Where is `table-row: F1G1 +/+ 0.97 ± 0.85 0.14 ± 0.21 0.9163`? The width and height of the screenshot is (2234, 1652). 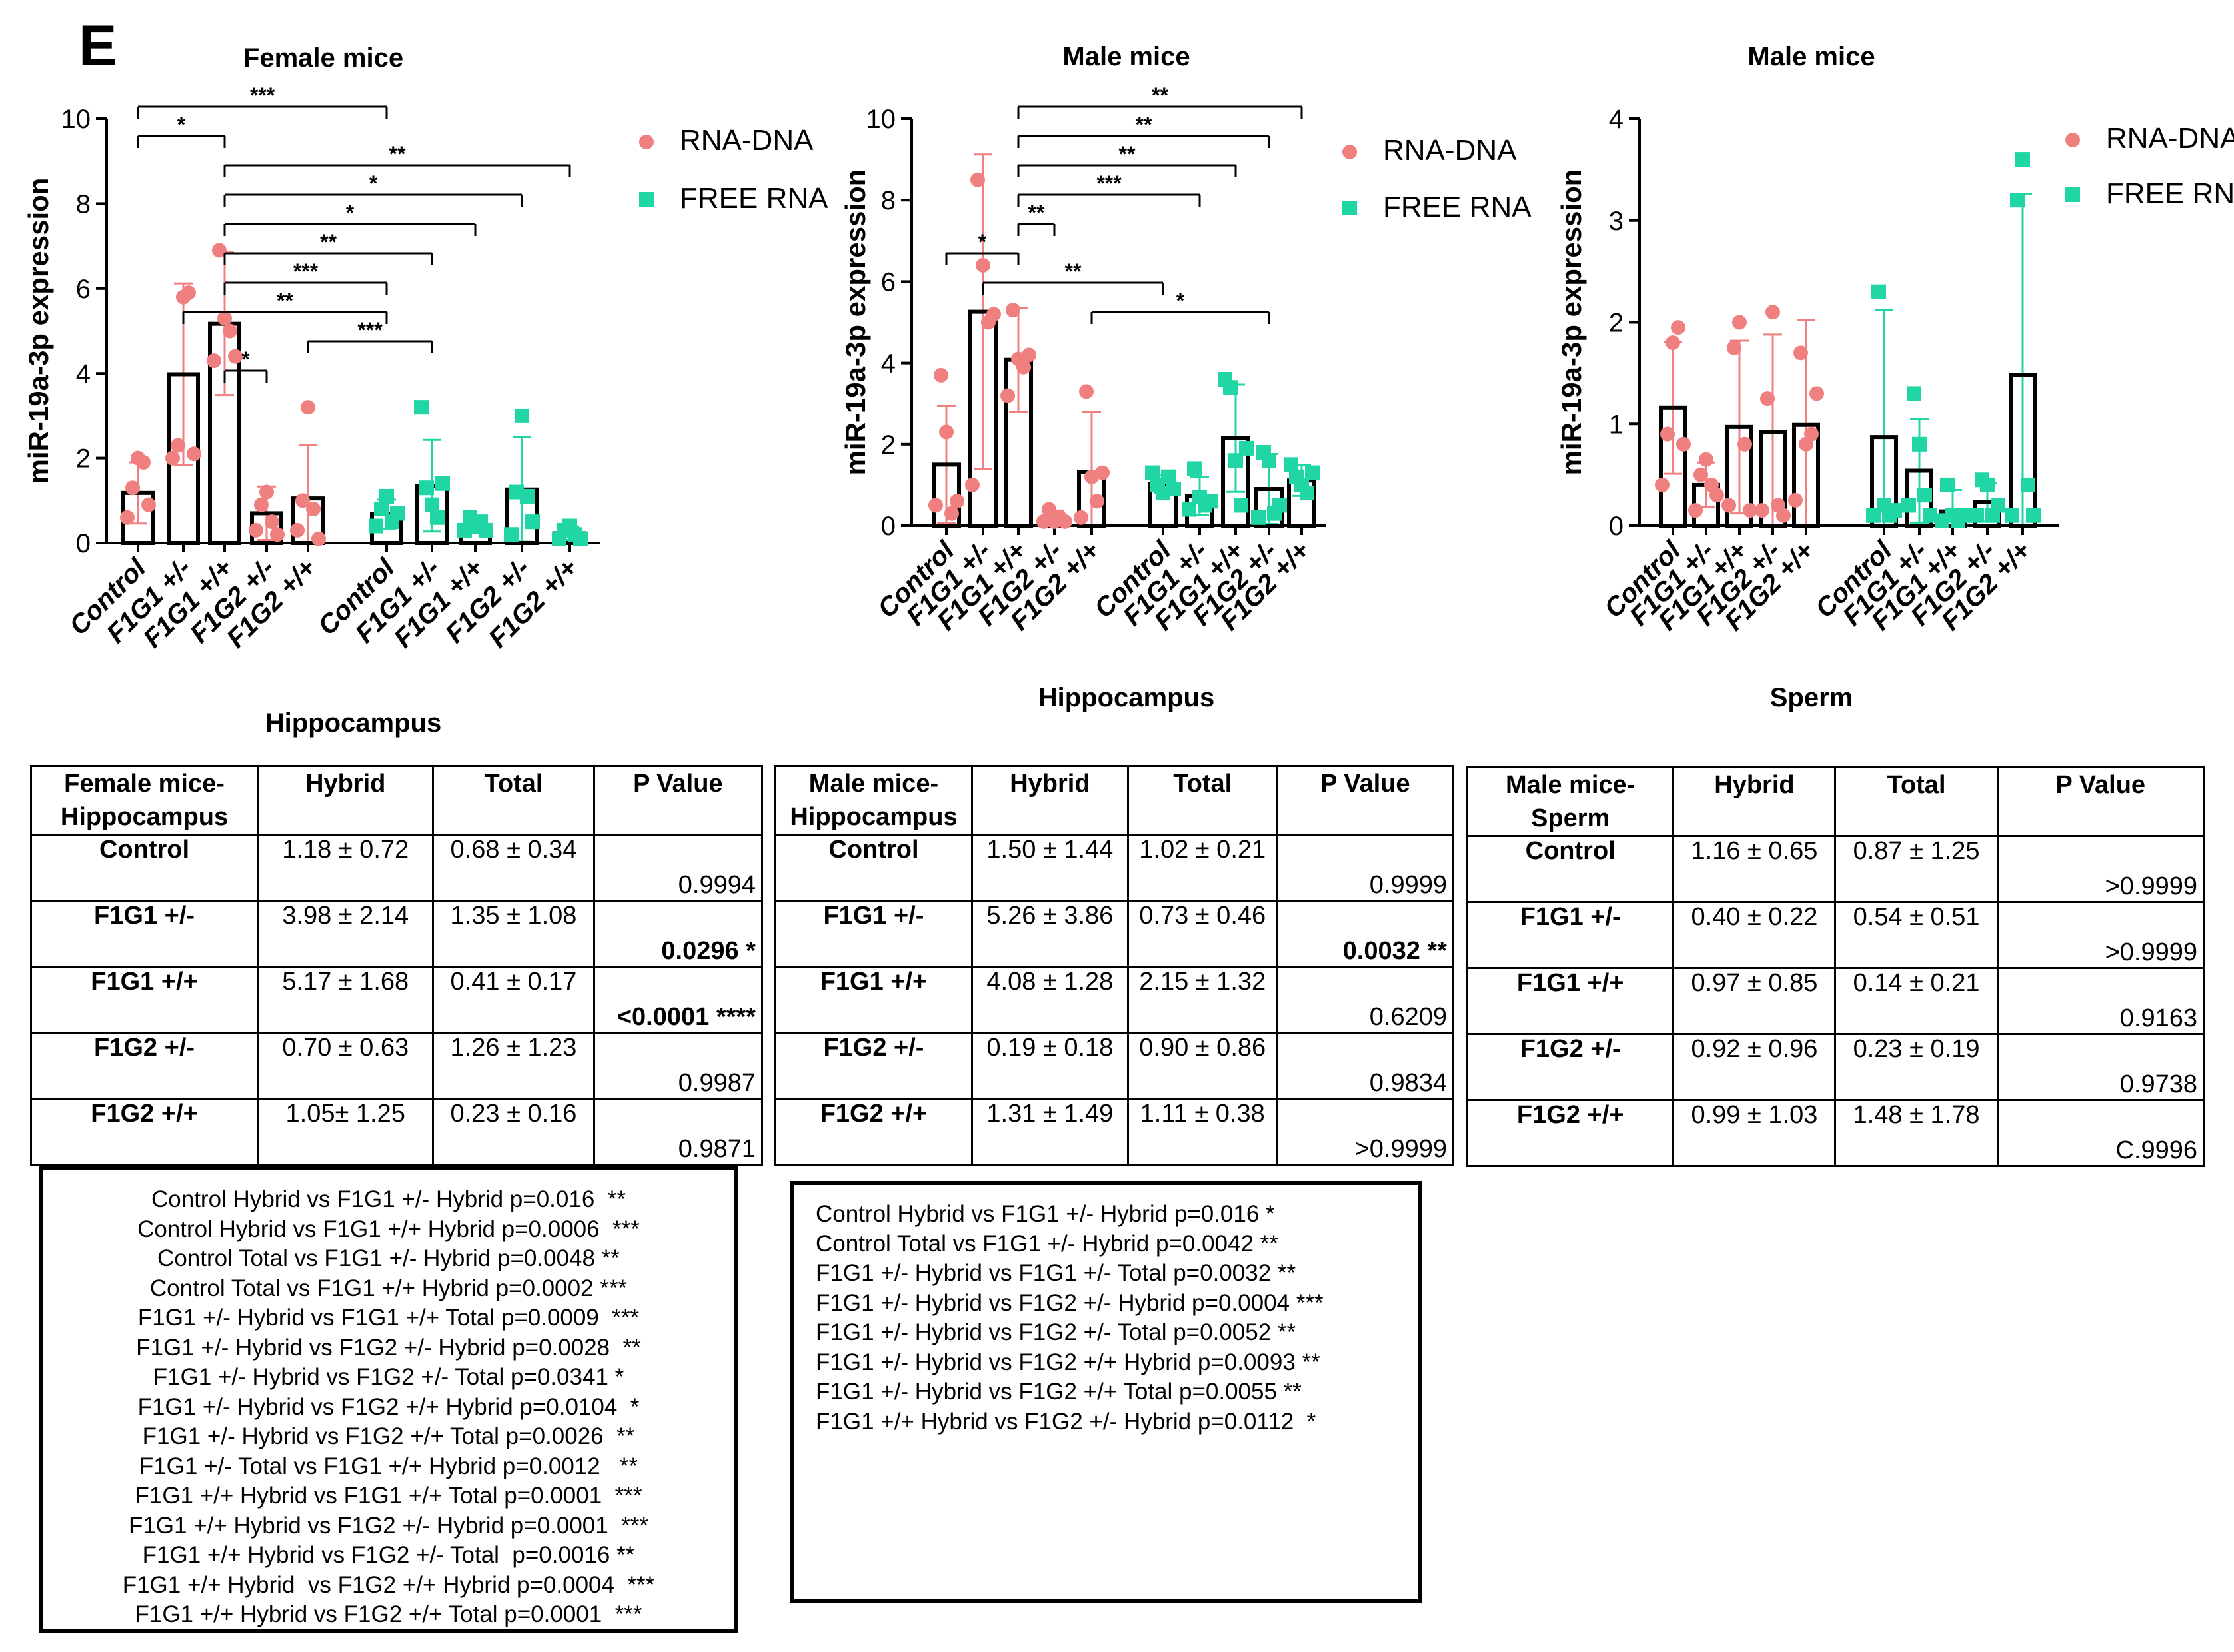
table-row: F1G1 +/+ 0.97 ± 0.85 0.14 ± 0.21 0.9163 is located at coordinates (1835, 1001).